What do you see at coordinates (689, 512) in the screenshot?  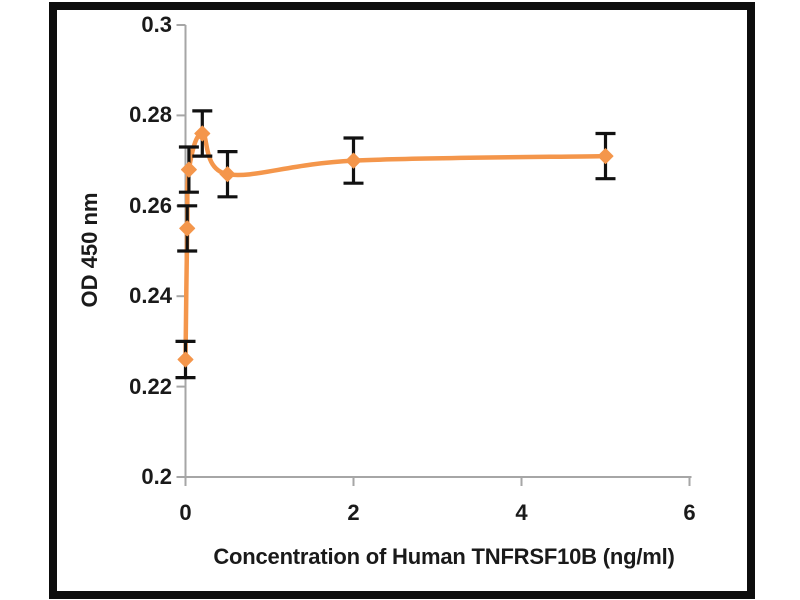 I see `x-tick-label-6: 6` at bounding box center [689, 512].